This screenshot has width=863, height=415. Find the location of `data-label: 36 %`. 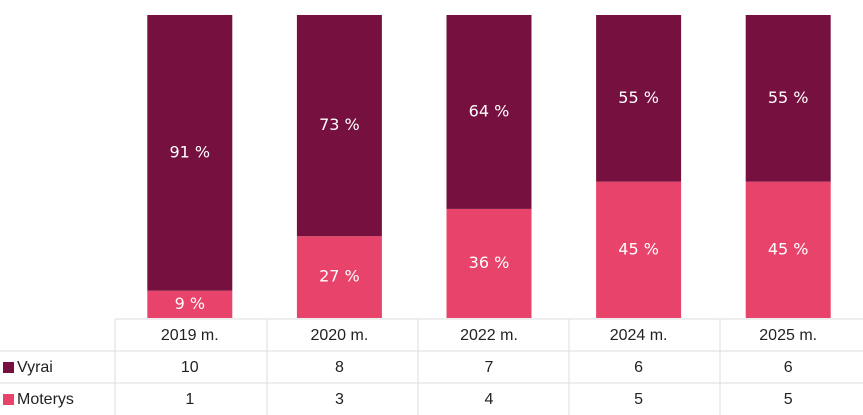

data-label: 36 % is located at coordinates (489, 262).